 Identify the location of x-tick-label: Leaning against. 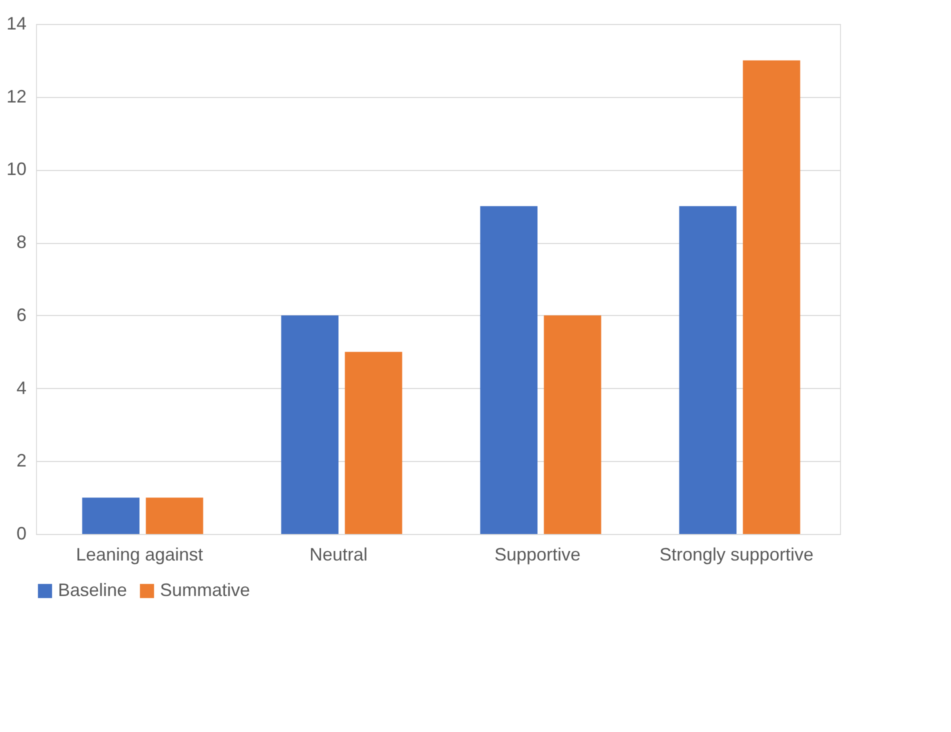
(140, 554).